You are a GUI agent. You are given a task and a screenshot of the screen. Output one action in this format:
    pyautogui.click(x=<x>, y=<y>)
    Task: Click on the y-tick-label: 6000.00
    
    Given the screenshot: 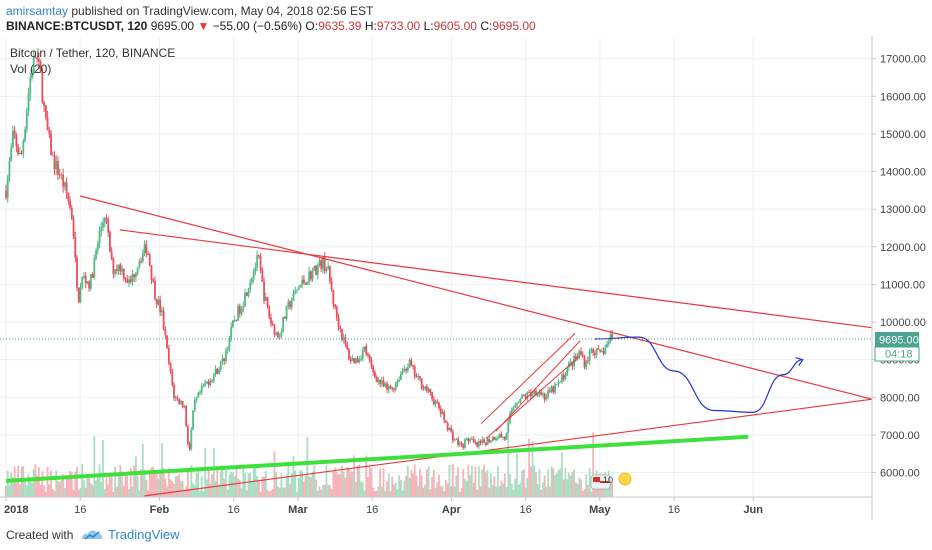 What is the action you would take?
    pyautogui.click(x=900, y=474)
    